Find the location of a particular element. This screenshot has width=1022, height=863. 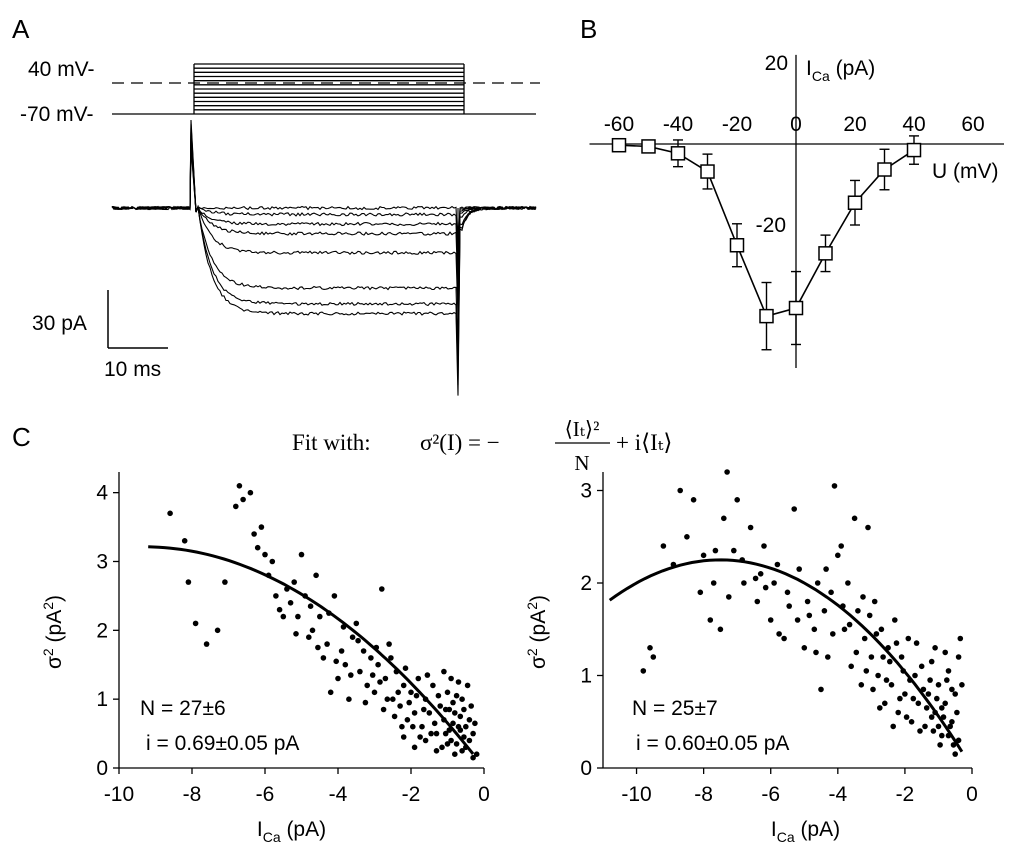

x-tick-label: 40 is located at coordinates (913, 124).